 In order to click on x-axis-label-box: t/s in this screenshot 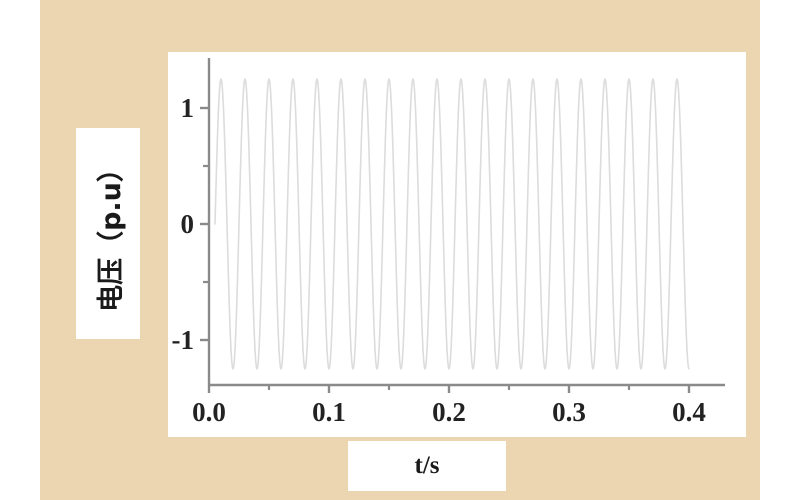, I will do `click(427, 466)`.